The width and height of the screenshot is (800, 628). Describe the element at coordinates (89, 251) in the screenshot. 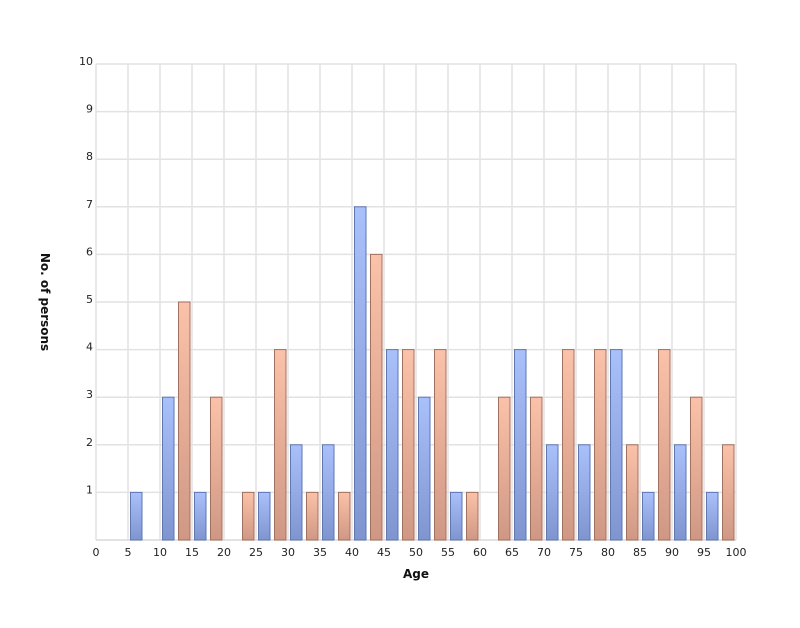

I see `y-tick-label: 6` at that location.